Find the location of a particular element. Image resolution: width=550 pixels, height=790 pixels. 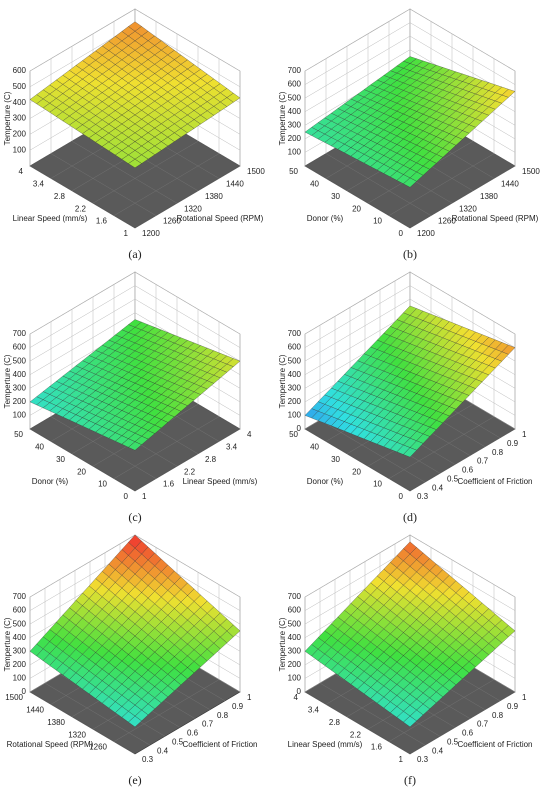

x-tick-label: 1440 is located at coordinates (510, 184).